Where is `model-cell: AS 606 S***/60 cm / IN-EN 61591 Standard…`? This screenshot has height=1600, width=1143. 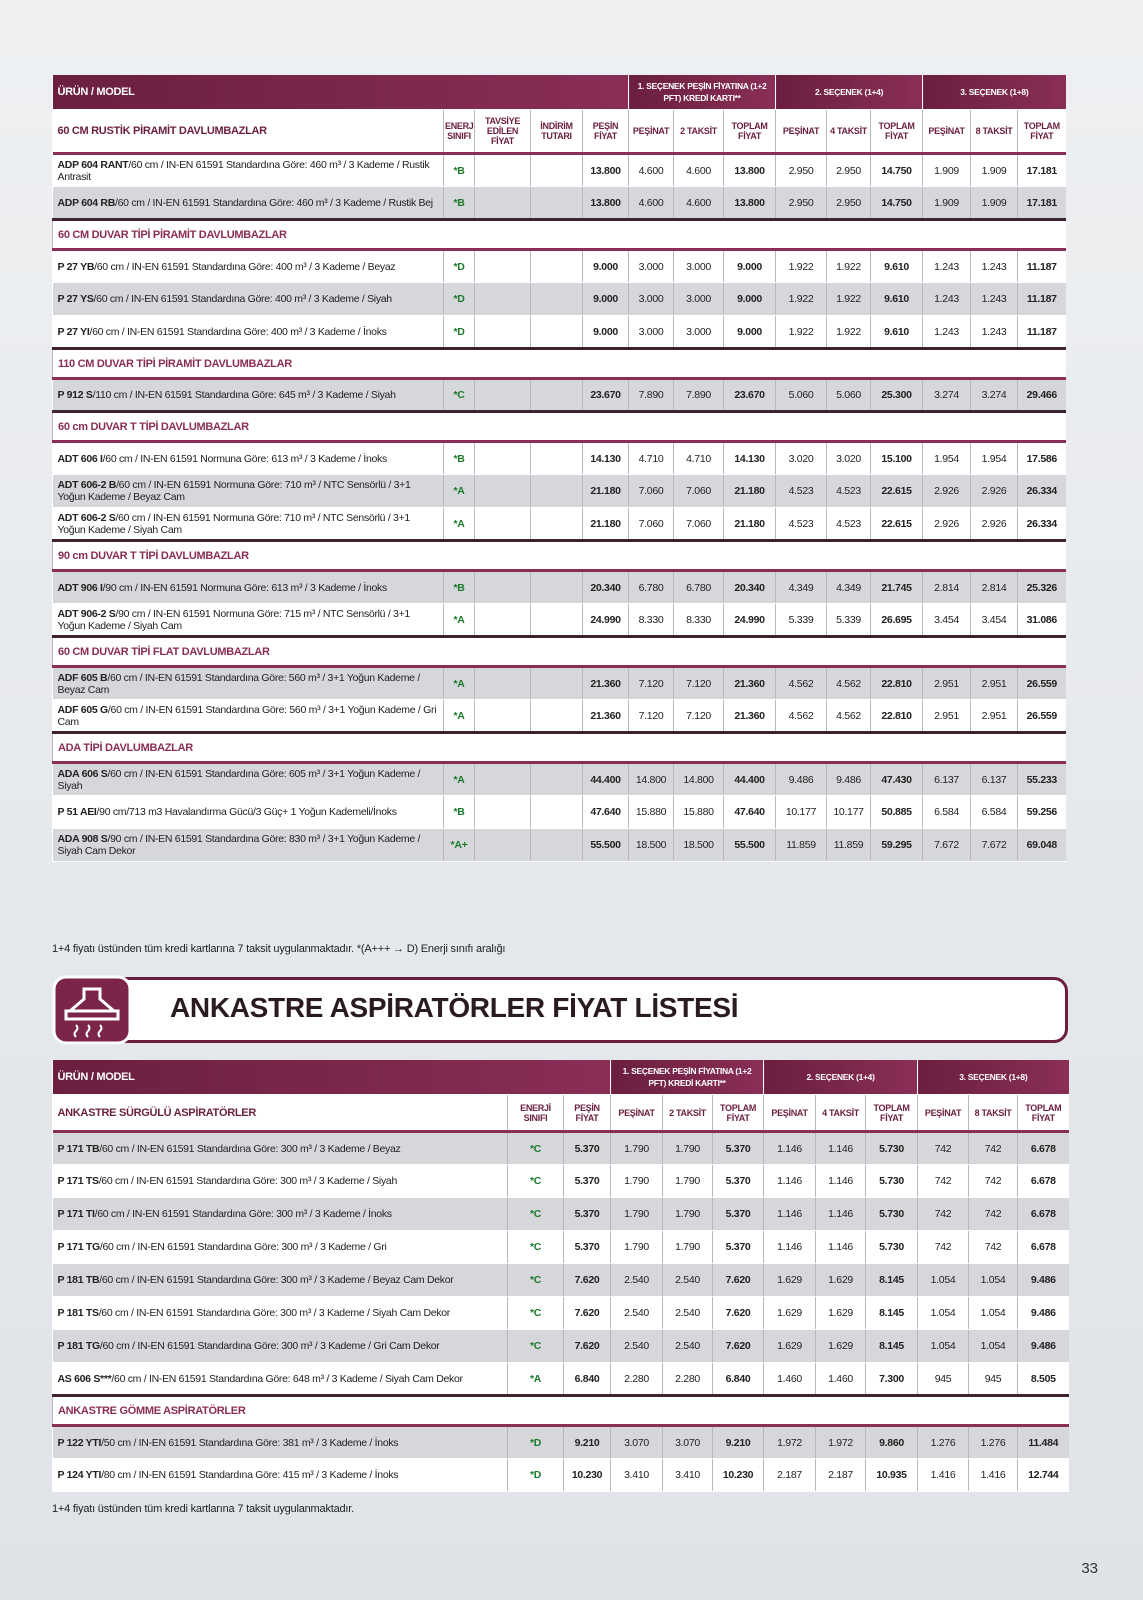 model-cell: AS 606 S***/60 cm / IN-EN 61591 Standard… is located at coordinates (280, 1379).